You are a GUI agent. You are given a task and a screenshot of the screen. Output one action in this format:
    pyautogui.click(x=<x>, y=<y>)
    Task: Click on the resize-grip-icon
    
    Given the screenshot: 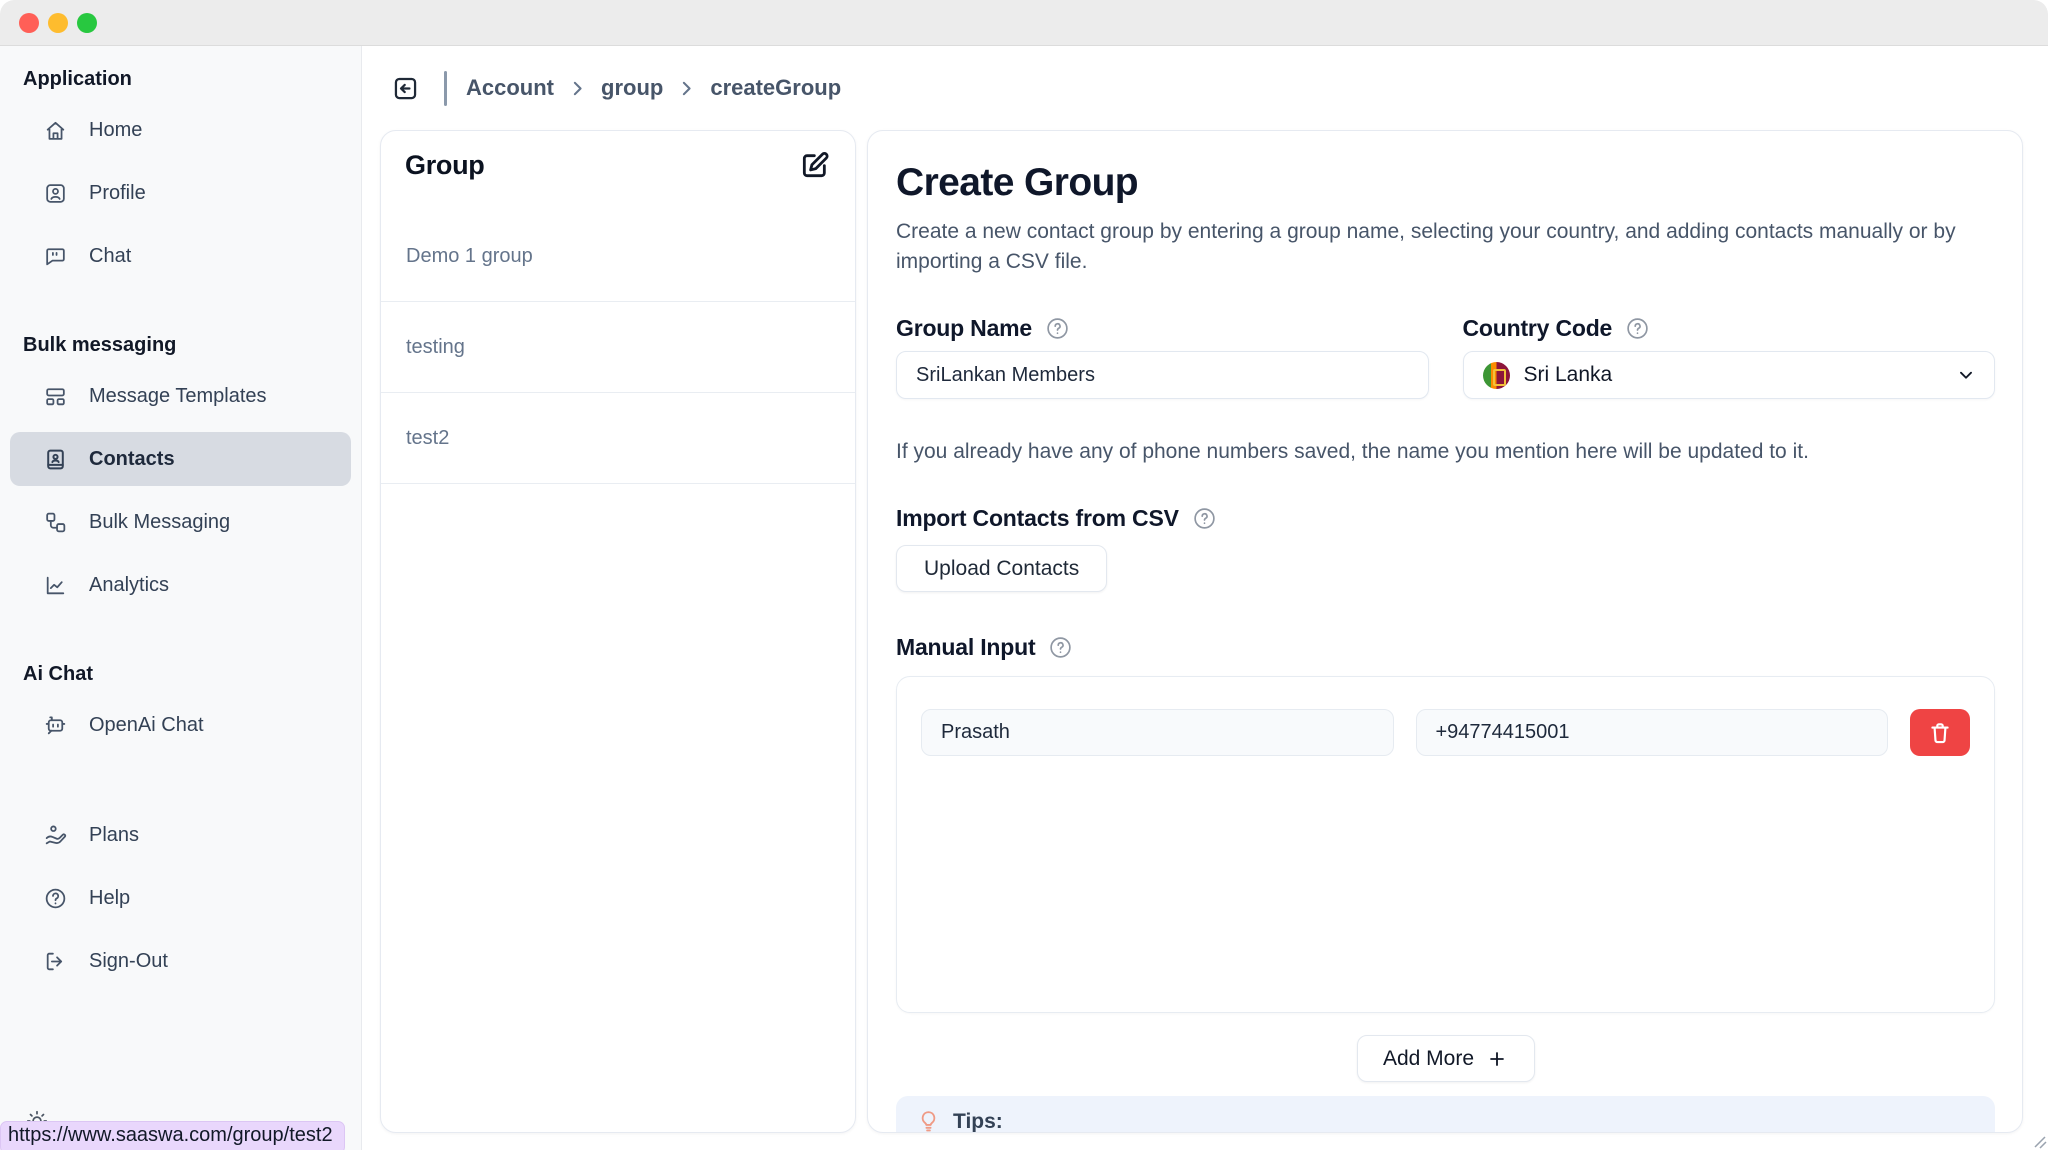 What is the action you would take?
    pyautogui.click(x=2040, y=1142)
    